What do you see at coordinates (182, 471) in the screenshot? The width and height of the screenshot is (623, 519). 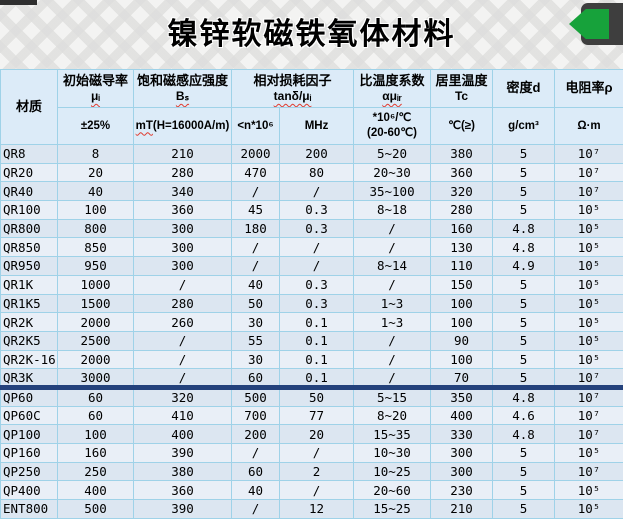 I see `cell-value: 380` at bounding box center [182, 471].